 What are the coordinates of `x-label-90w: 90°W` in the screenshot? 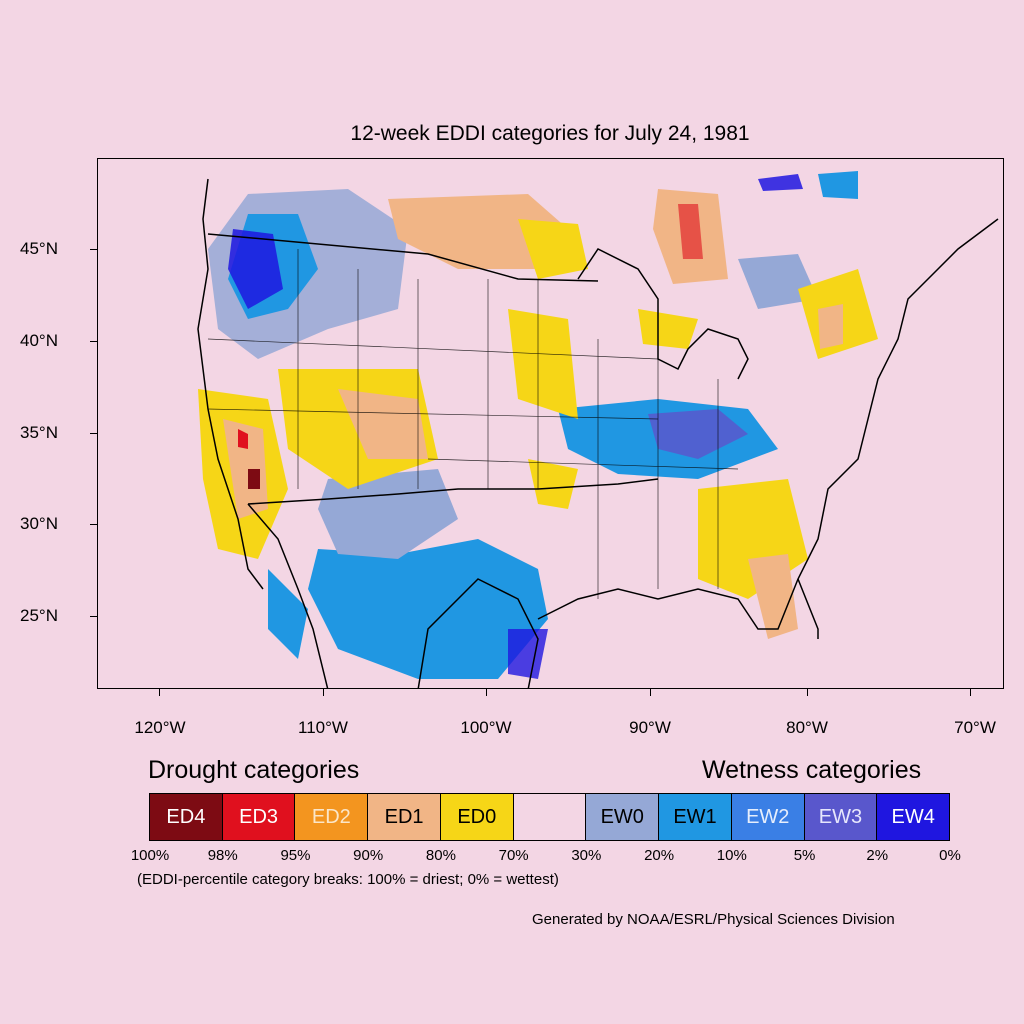 It's located at (650, 727).